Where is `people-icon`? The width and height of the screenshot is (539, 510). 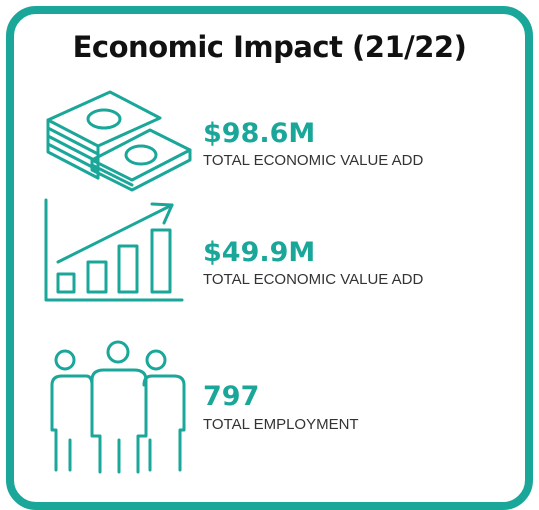 people-icon is located at coordinates (118, 407).